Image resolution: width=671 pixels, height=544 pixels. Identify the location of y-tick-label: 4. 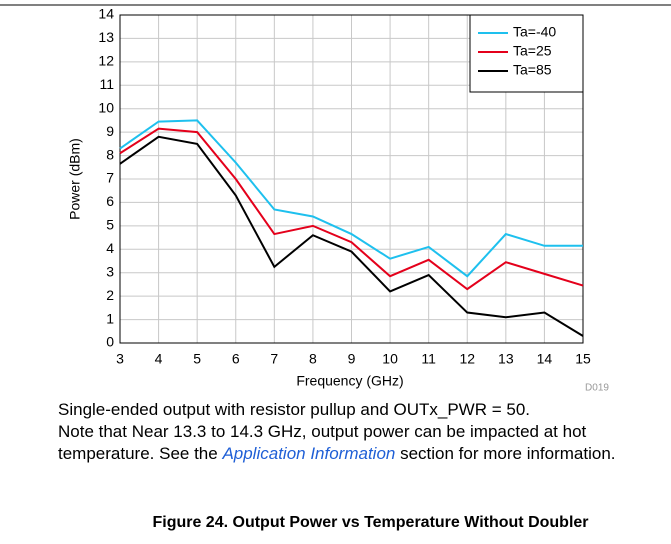
(110, 248).